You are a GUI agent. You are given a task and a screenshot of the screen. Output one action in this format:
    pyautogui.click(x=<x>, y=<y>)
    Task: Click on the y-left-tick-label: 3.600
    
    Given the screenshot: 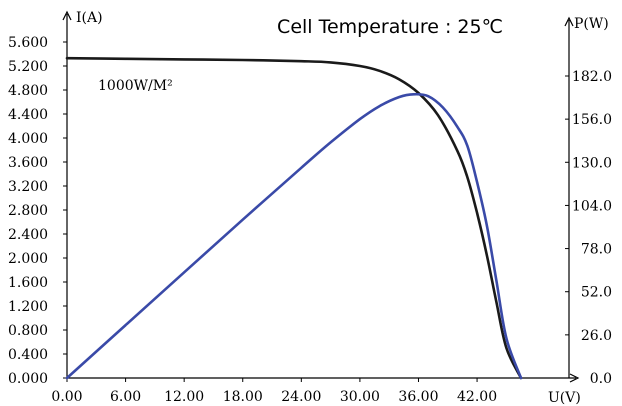 What is the action you would take?
    pyautogui.click(x=28, y=163)
    